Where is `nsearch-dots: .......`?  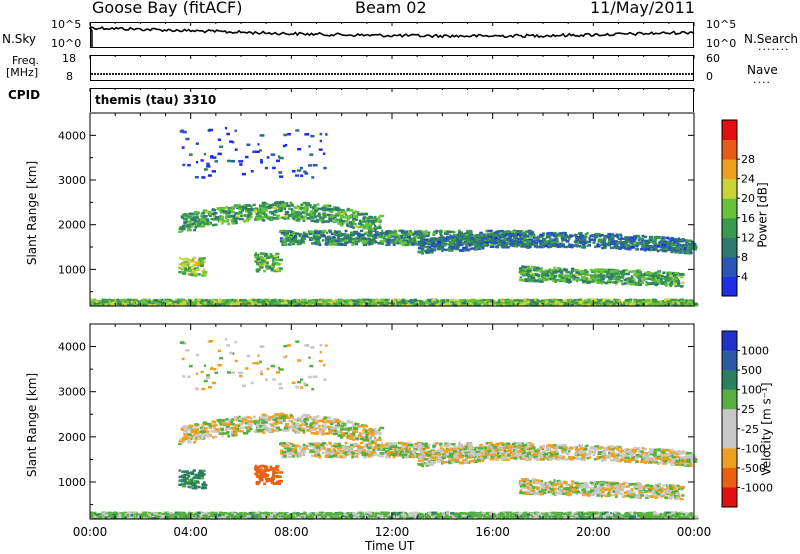 nsearch-dots: ....... is located at coordinates (774, 46).